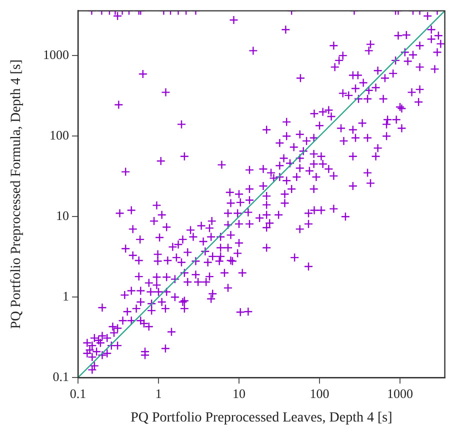 This screenshot has width=450, height=434. What do you see at coordinates (16, 194) in the screenshot?
I see `y-axis-title: PQ Portfolio Preprocessed Formula, Depth 4 [s]` at bounding box center [16, 194].